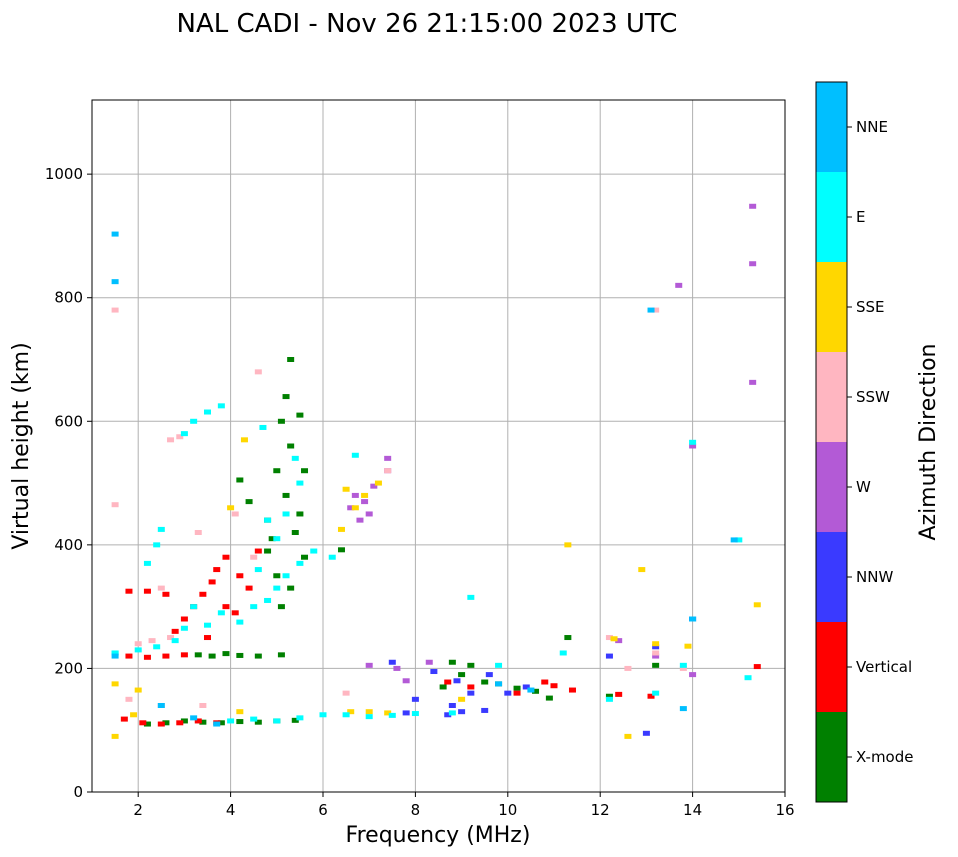 The width and height of the screenshot is (958, 857). I want to click on x-tick-label: 16, so click(784, 810).